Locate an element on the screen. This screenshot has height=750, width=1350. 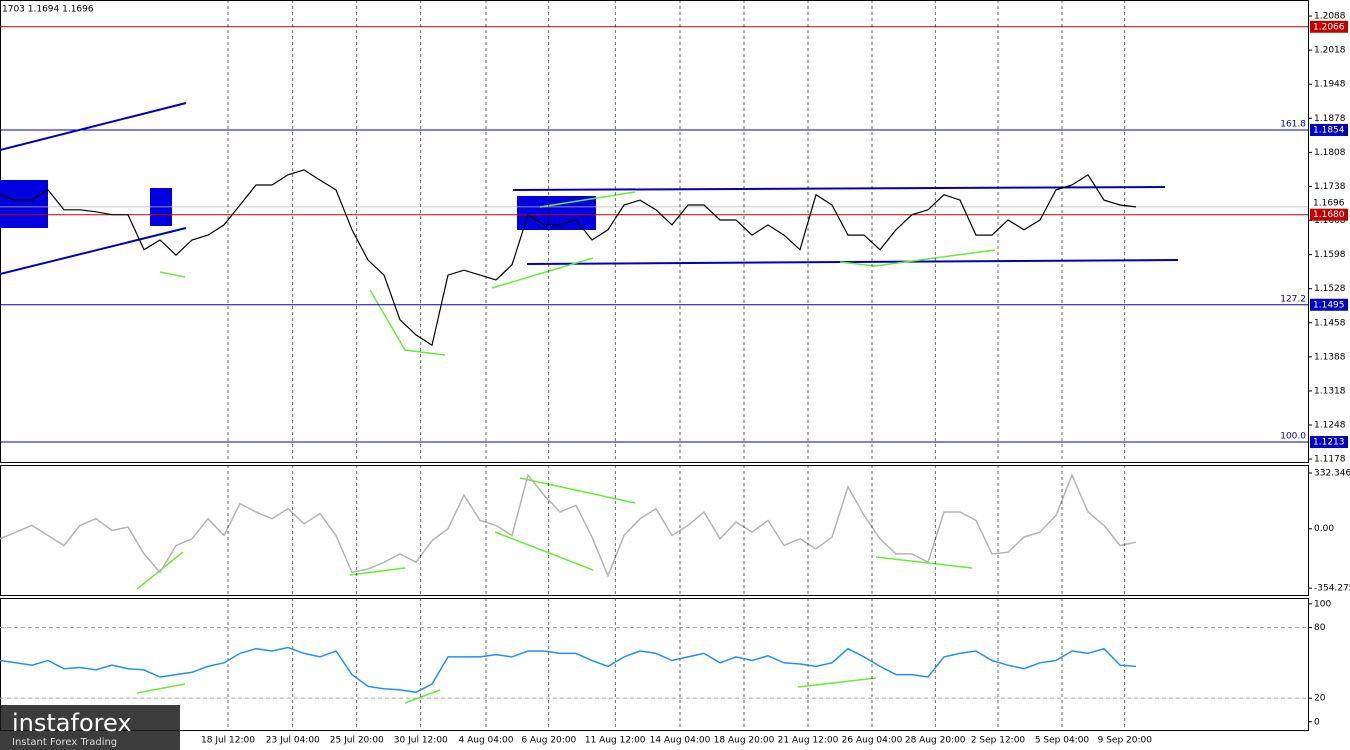
y-tick-label: 1.1528 is located at coordinates (1330, 289).